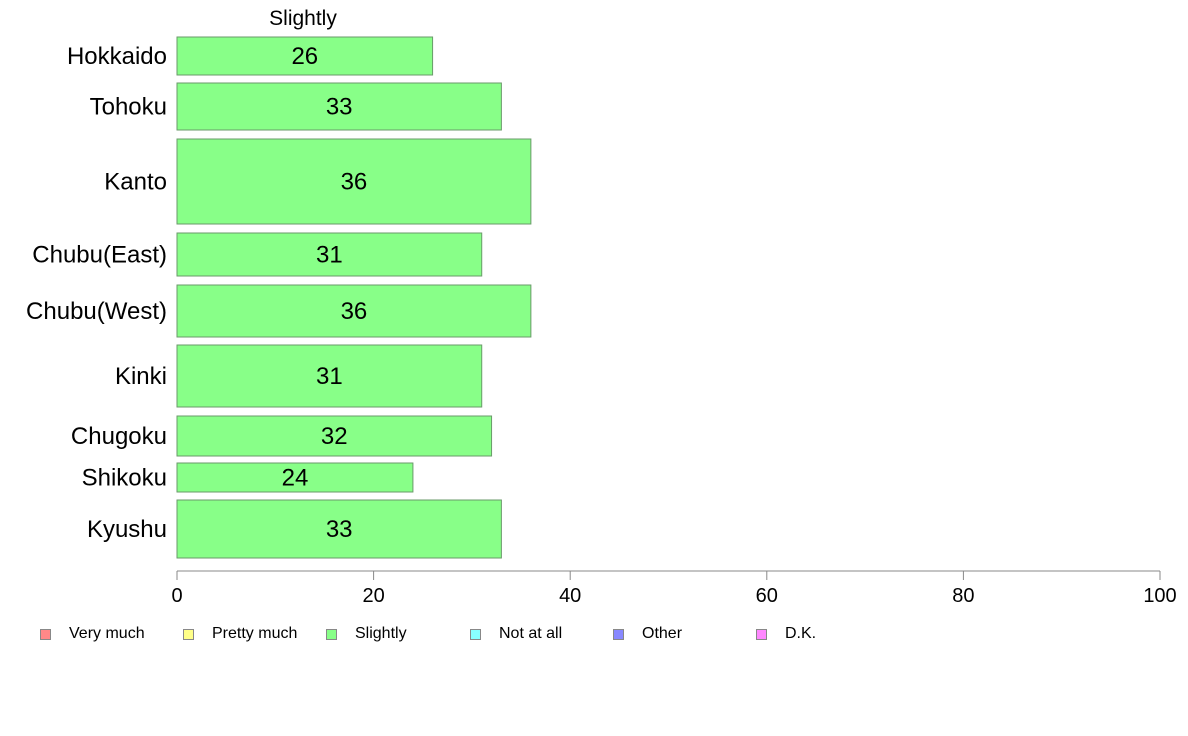  I want to click on category-label: Kanto, so click(135, 182).